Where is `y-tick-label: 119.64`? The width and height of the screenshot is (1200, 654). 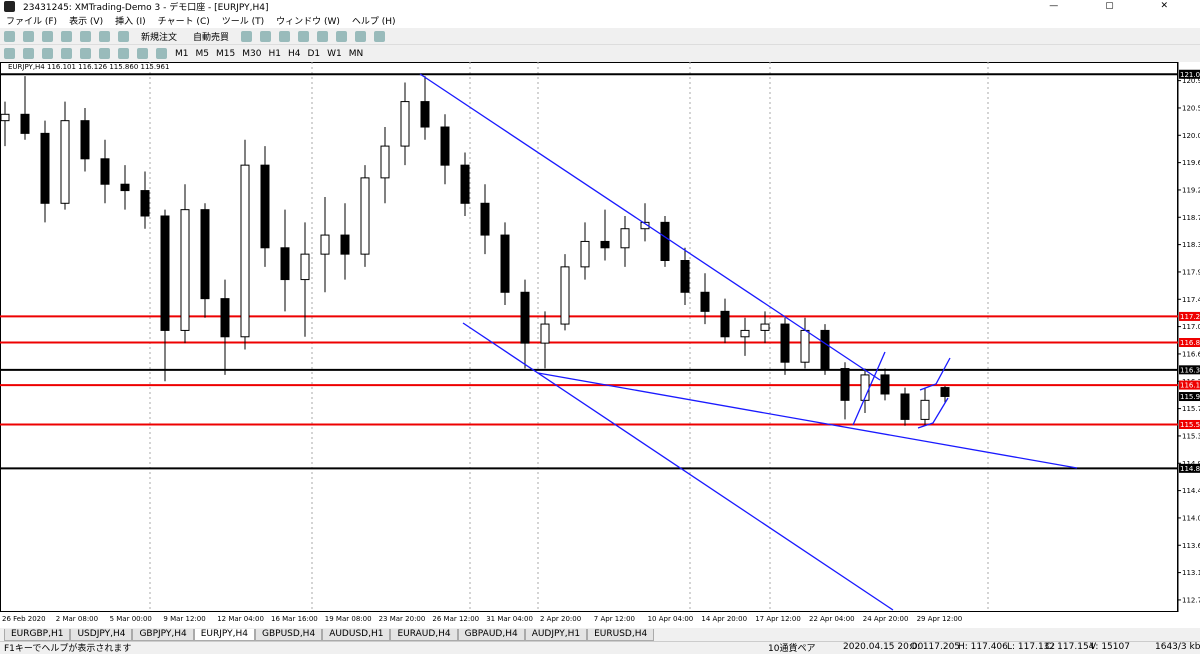 y-tick-label: 119.64 is located at coordinates (1191, 163).